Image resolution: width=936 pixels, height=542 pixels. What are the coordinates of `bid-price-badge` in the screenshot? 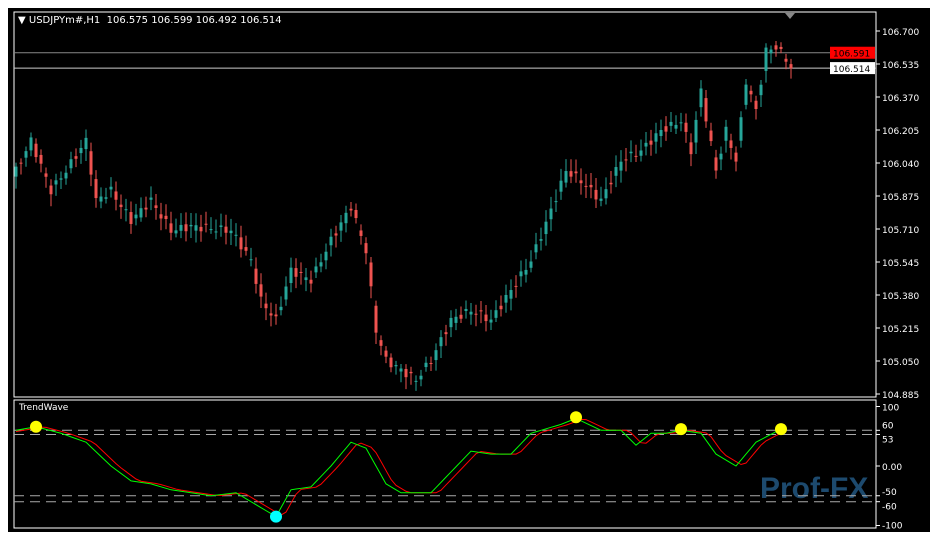 It's located at (852, 68).